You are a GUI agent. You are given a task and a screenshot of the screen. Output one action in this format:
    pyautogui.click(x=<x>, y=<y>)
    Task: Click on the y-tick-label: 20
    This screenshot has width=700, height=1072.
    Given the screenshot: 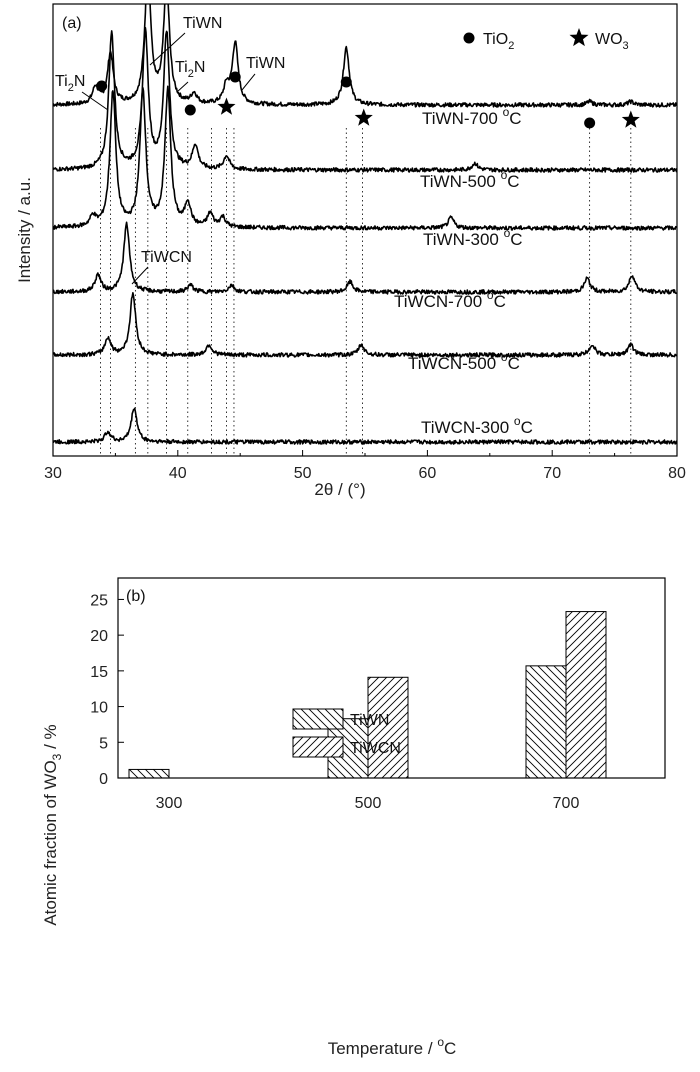 What is the action you would take?
    pyautogui.click(x=99, y=636)
    